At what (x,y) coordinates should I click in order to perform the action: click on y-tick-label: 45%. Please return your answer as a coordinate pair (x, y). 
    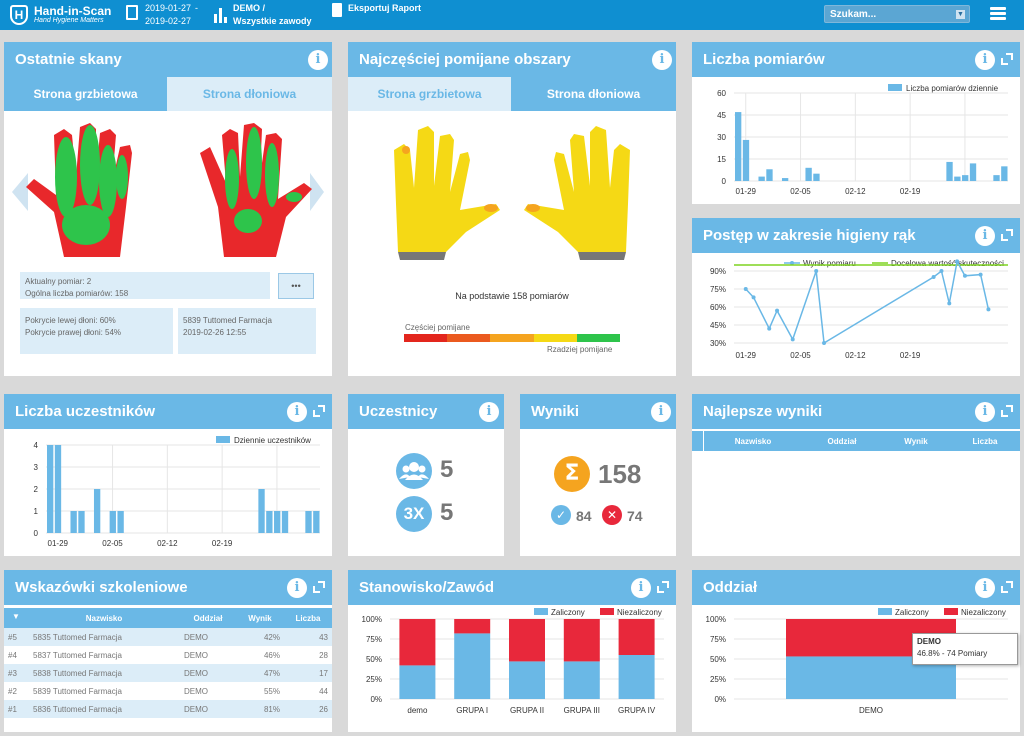
    Looking at the image, I should click on (718, 325).